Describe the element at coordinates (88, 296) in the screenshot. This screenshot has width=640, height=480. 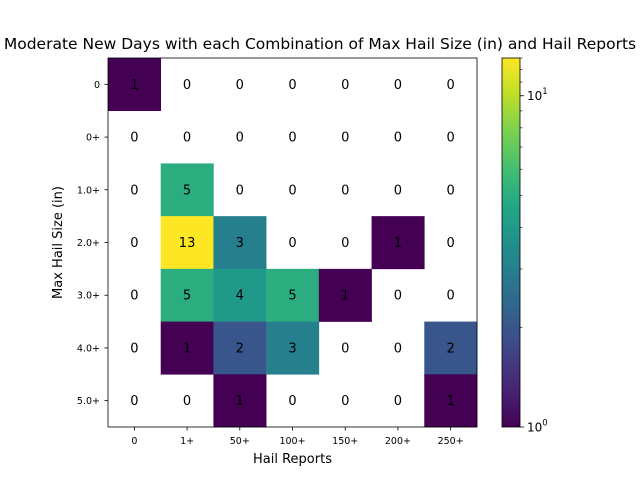
I see `y-tick-label: 3.0+` at that location.